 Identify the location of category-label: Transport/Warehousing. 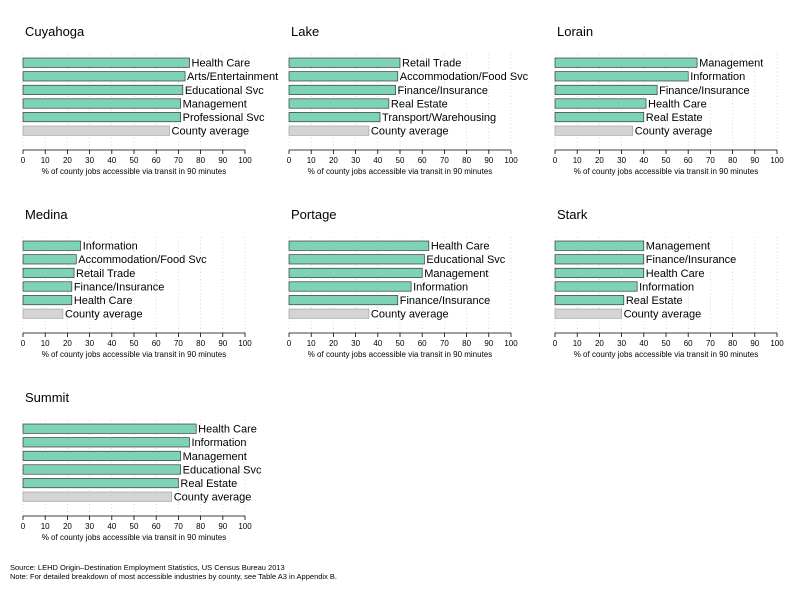
(439, 118).